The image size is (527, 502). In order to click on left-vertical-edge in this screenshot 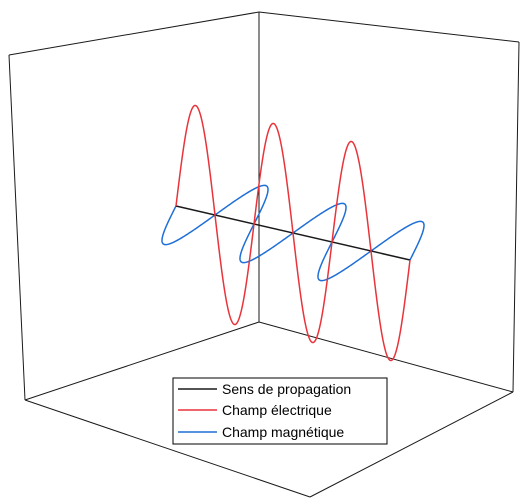, I will do `click(17, 227)`.